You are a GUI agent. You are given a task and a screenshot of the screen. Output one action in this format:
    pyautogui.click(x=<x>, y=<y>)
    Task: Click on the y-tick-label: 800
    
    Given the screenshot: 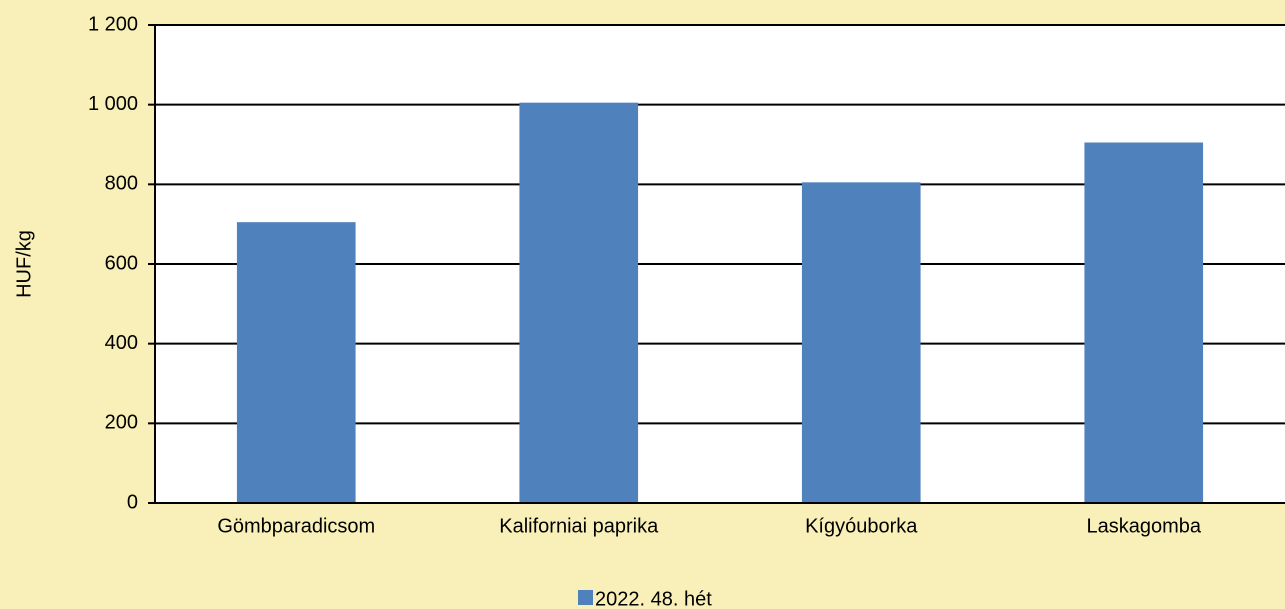 What is the action you would take?
    pyautogui.click(x=121, y=184)
    